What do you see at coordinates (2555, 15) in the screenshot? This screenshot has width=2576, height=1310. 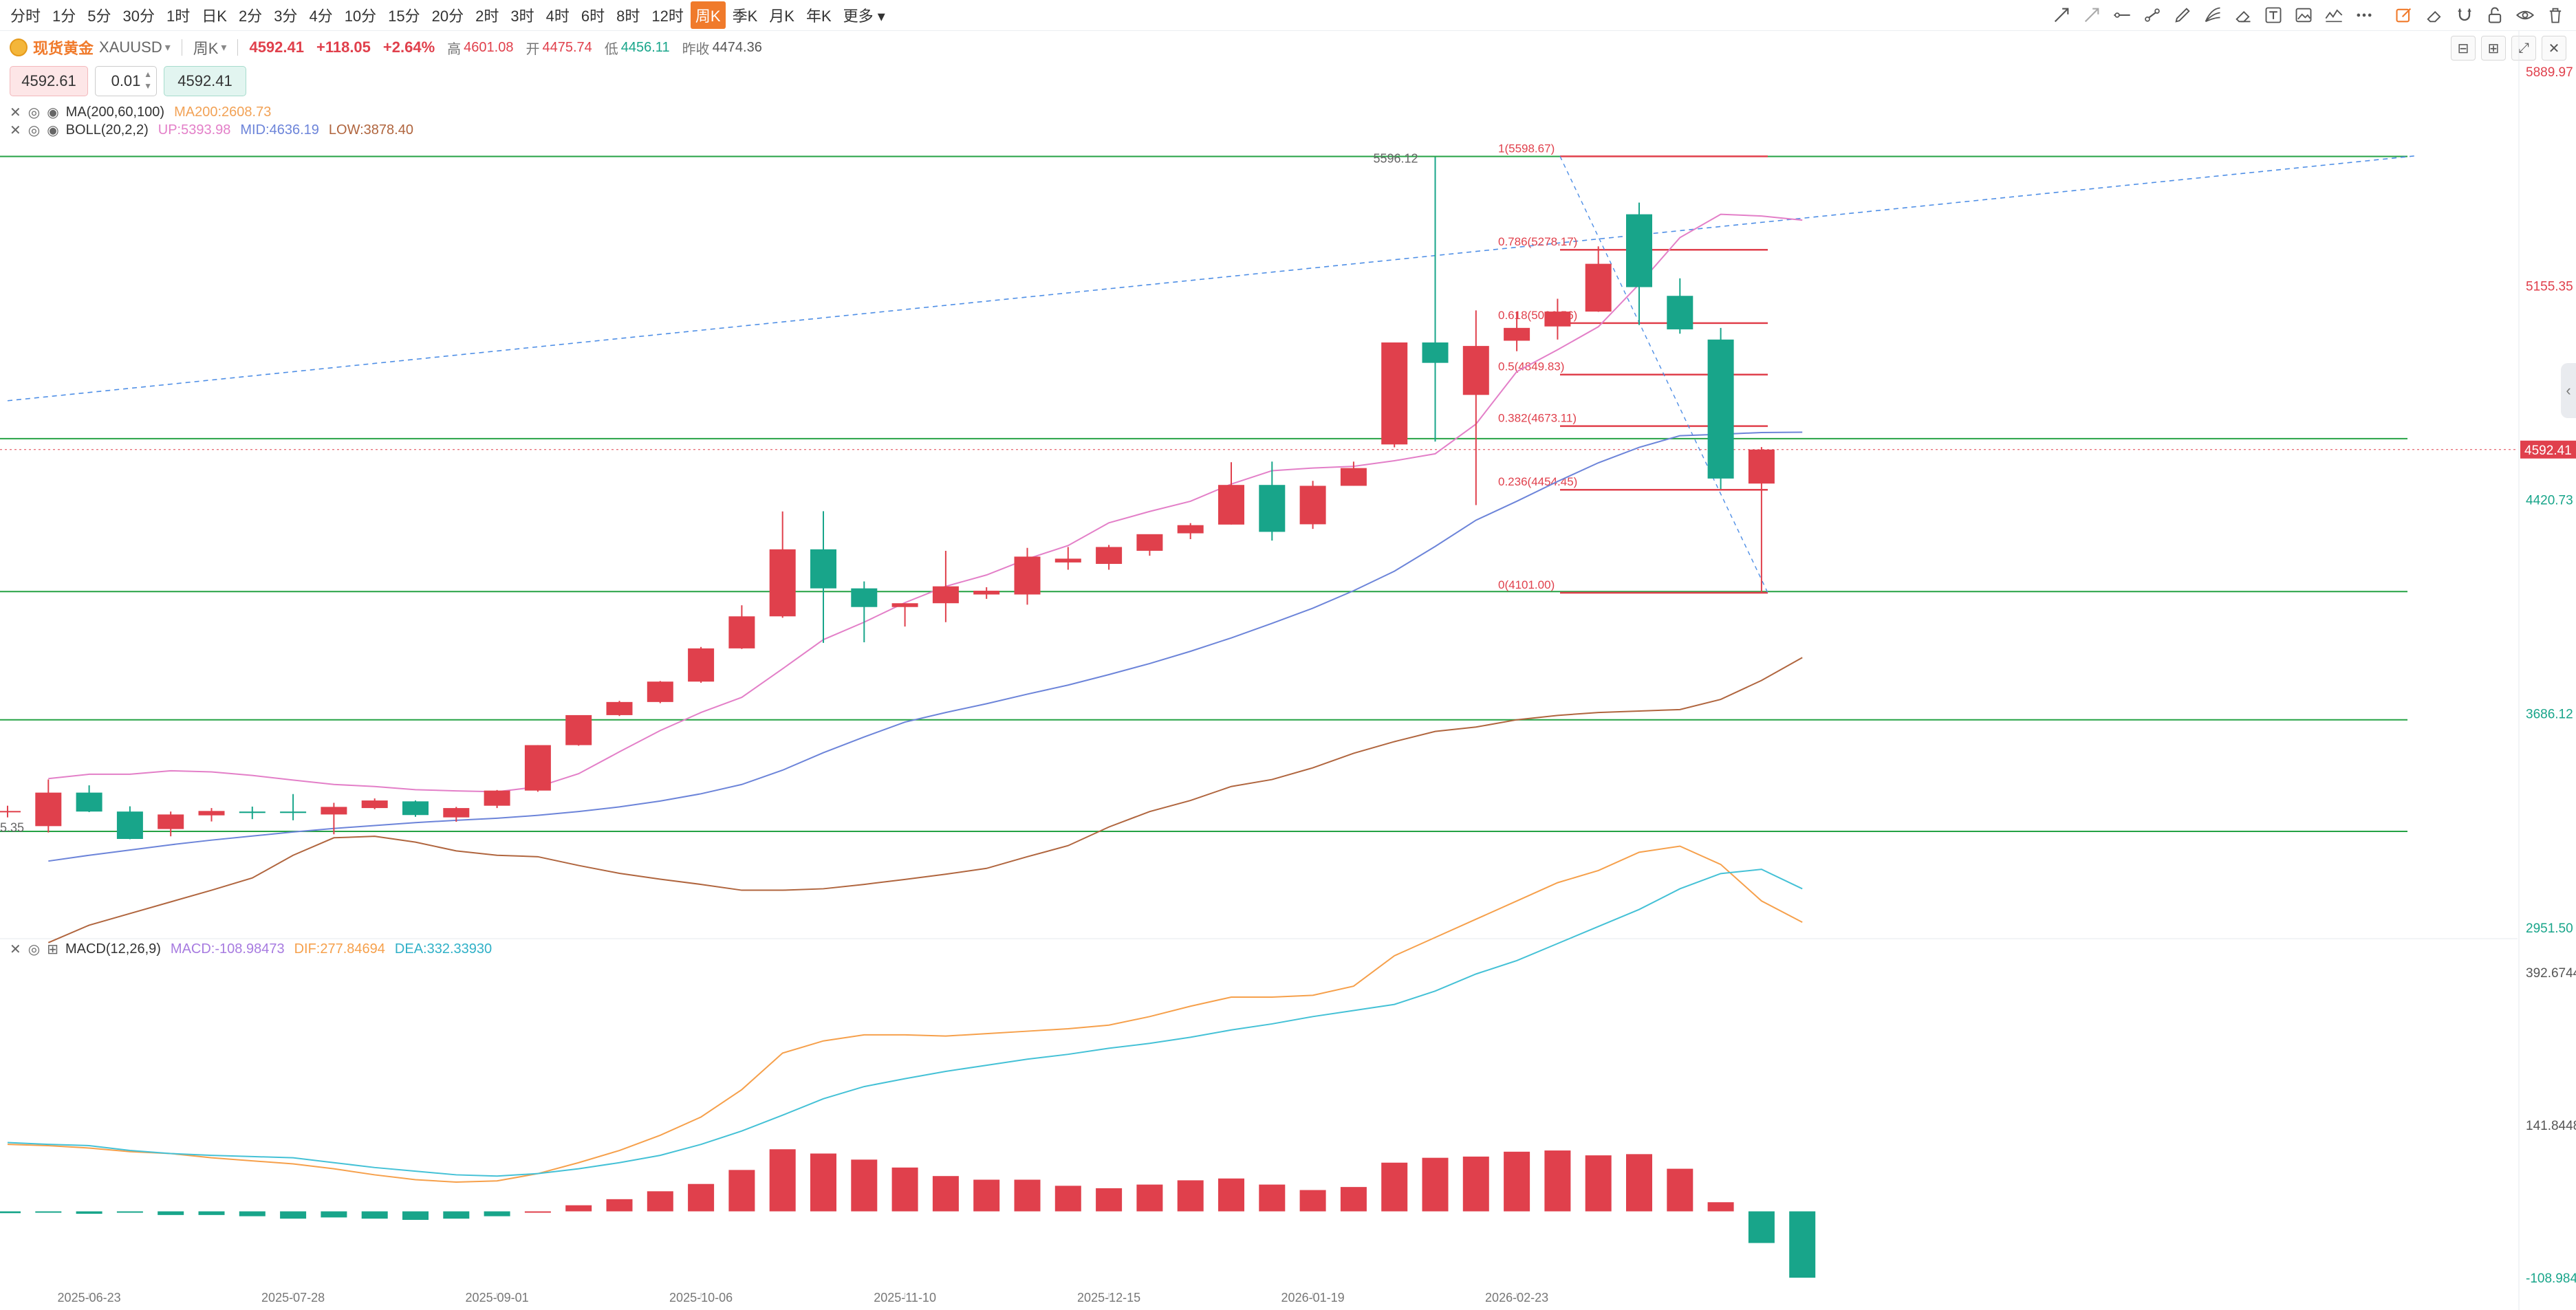 I see `delete-icon` at bounding box center [2555, 15].